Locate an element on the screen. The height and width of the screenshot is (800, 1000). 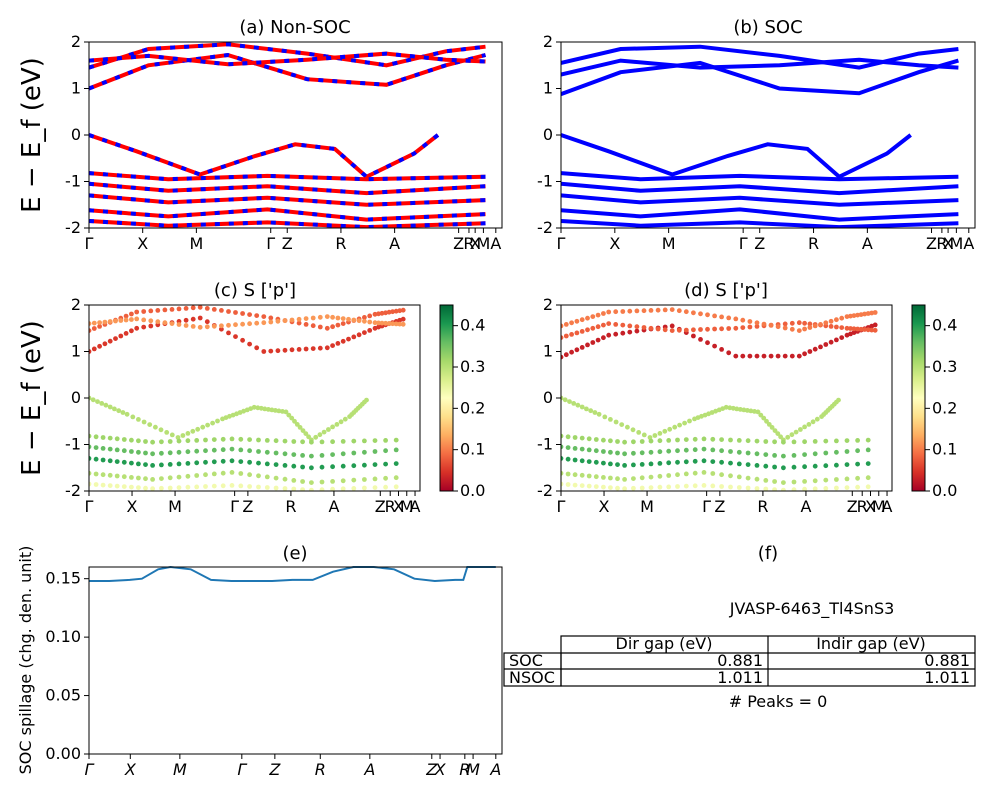
scatter-points is located at coordinates (247, 398).